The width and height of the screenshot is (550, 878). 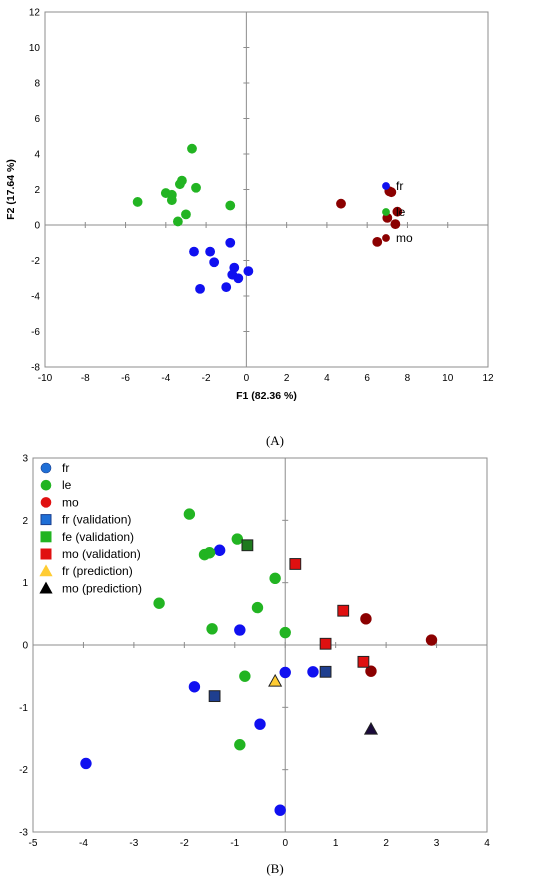 What do you see at coordinates (37, 119) in the screenshot?
I see `y-tick-label: 6` at bounding box center [37, 119].